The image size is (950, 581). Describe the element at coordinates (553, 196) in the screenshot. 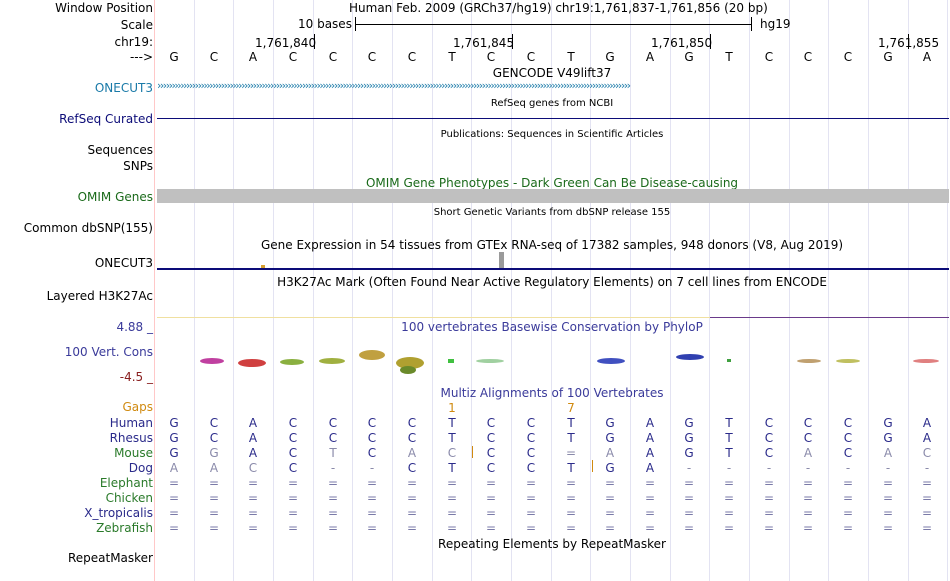

I see `omim-gene-bar` at that location.